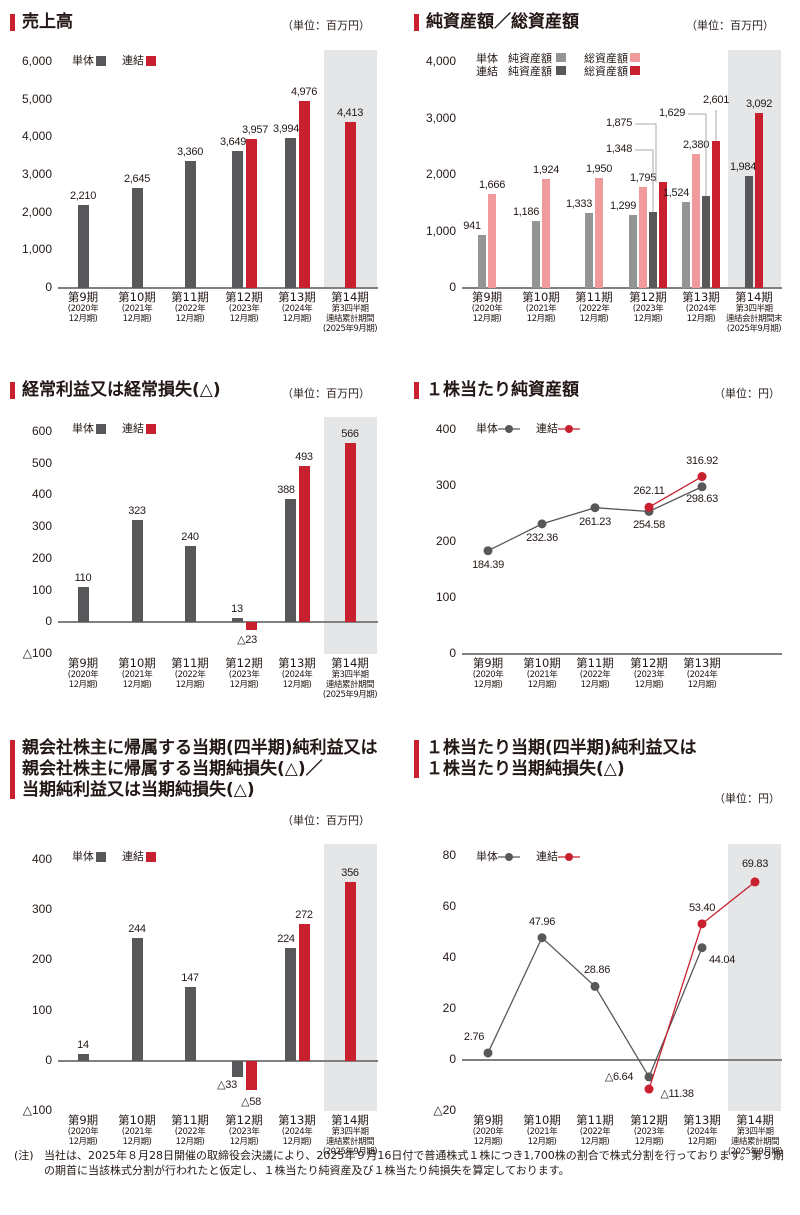  Describe the element at coordinates (755, 863) in the screenshot. I see `value-label: 69.83` at that location.